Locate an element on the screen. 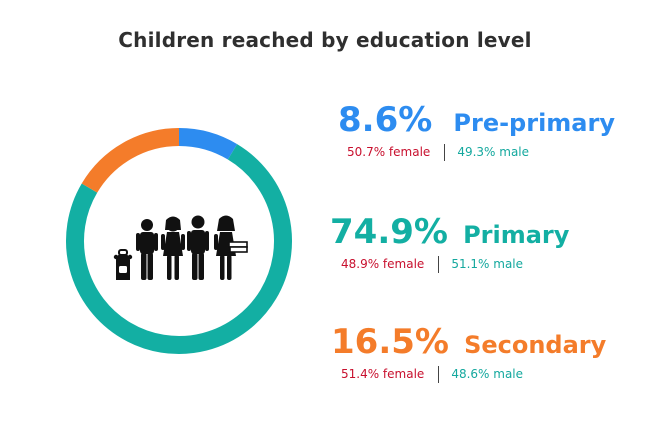 The height and width of the screenshot is (422, 650). legend-secondary: 16.5% Secondary 51.4% female 48.6% male is located at coordinates (468, 352).